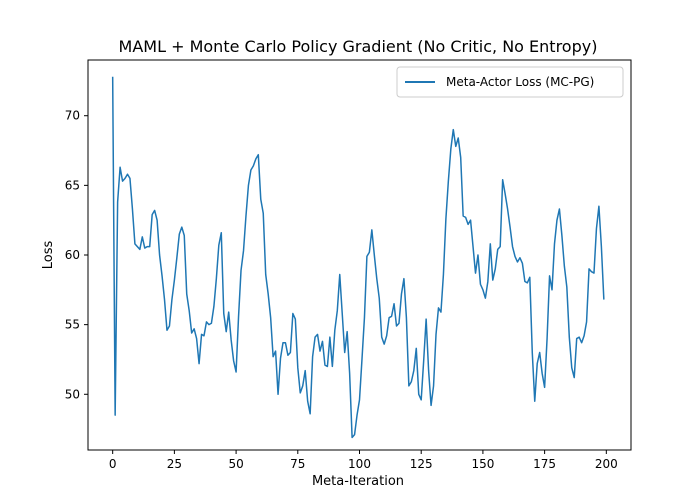 The height and width of the screenshot is (500, 700). I want to click on y-tick-label: 65, so click(72, 185).